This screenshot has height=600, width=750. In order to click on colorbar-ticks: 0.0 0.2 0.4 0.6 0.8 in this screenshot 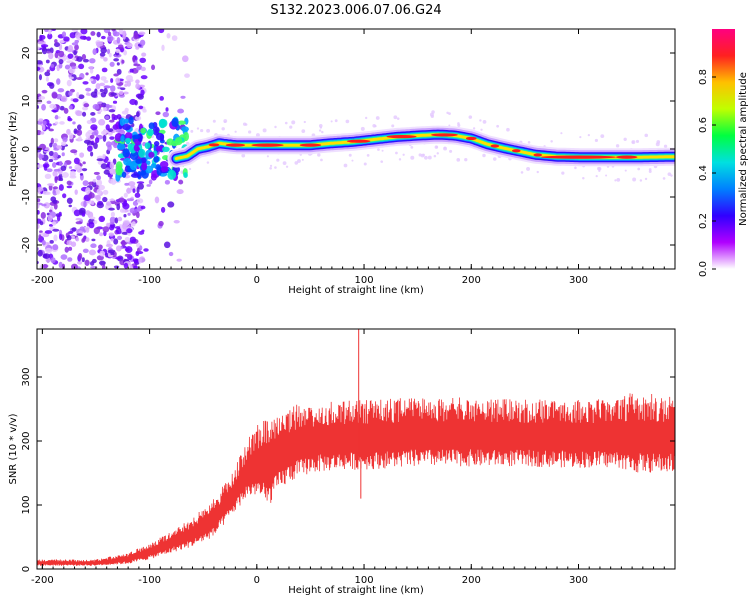, I will do `click(707, 173)`.